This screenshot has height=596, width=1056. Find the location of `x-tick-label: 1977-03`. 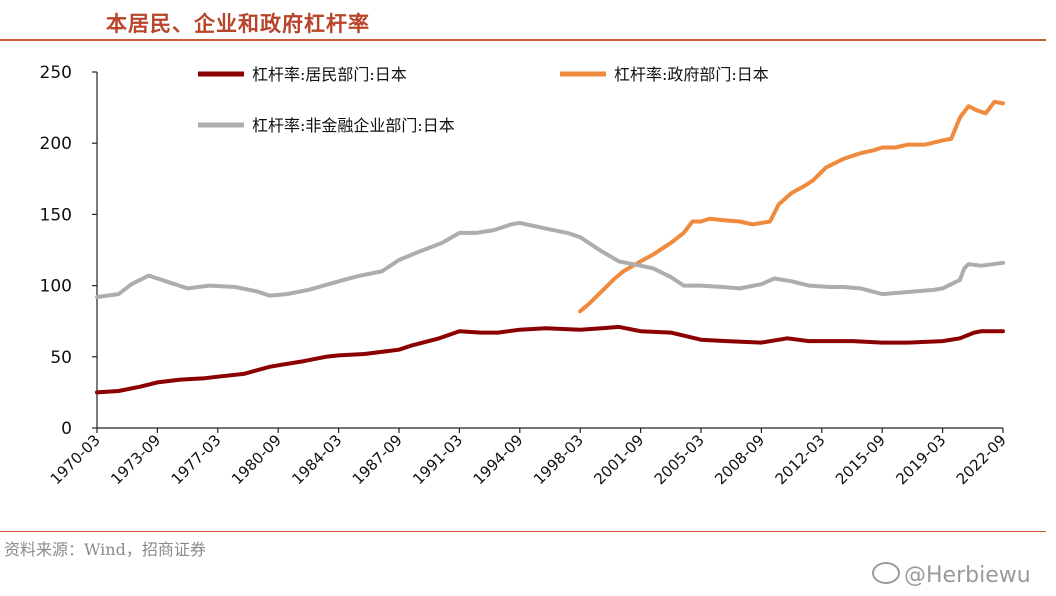

x-tick-label: 1977-03 is located at coordinates (196, 459).